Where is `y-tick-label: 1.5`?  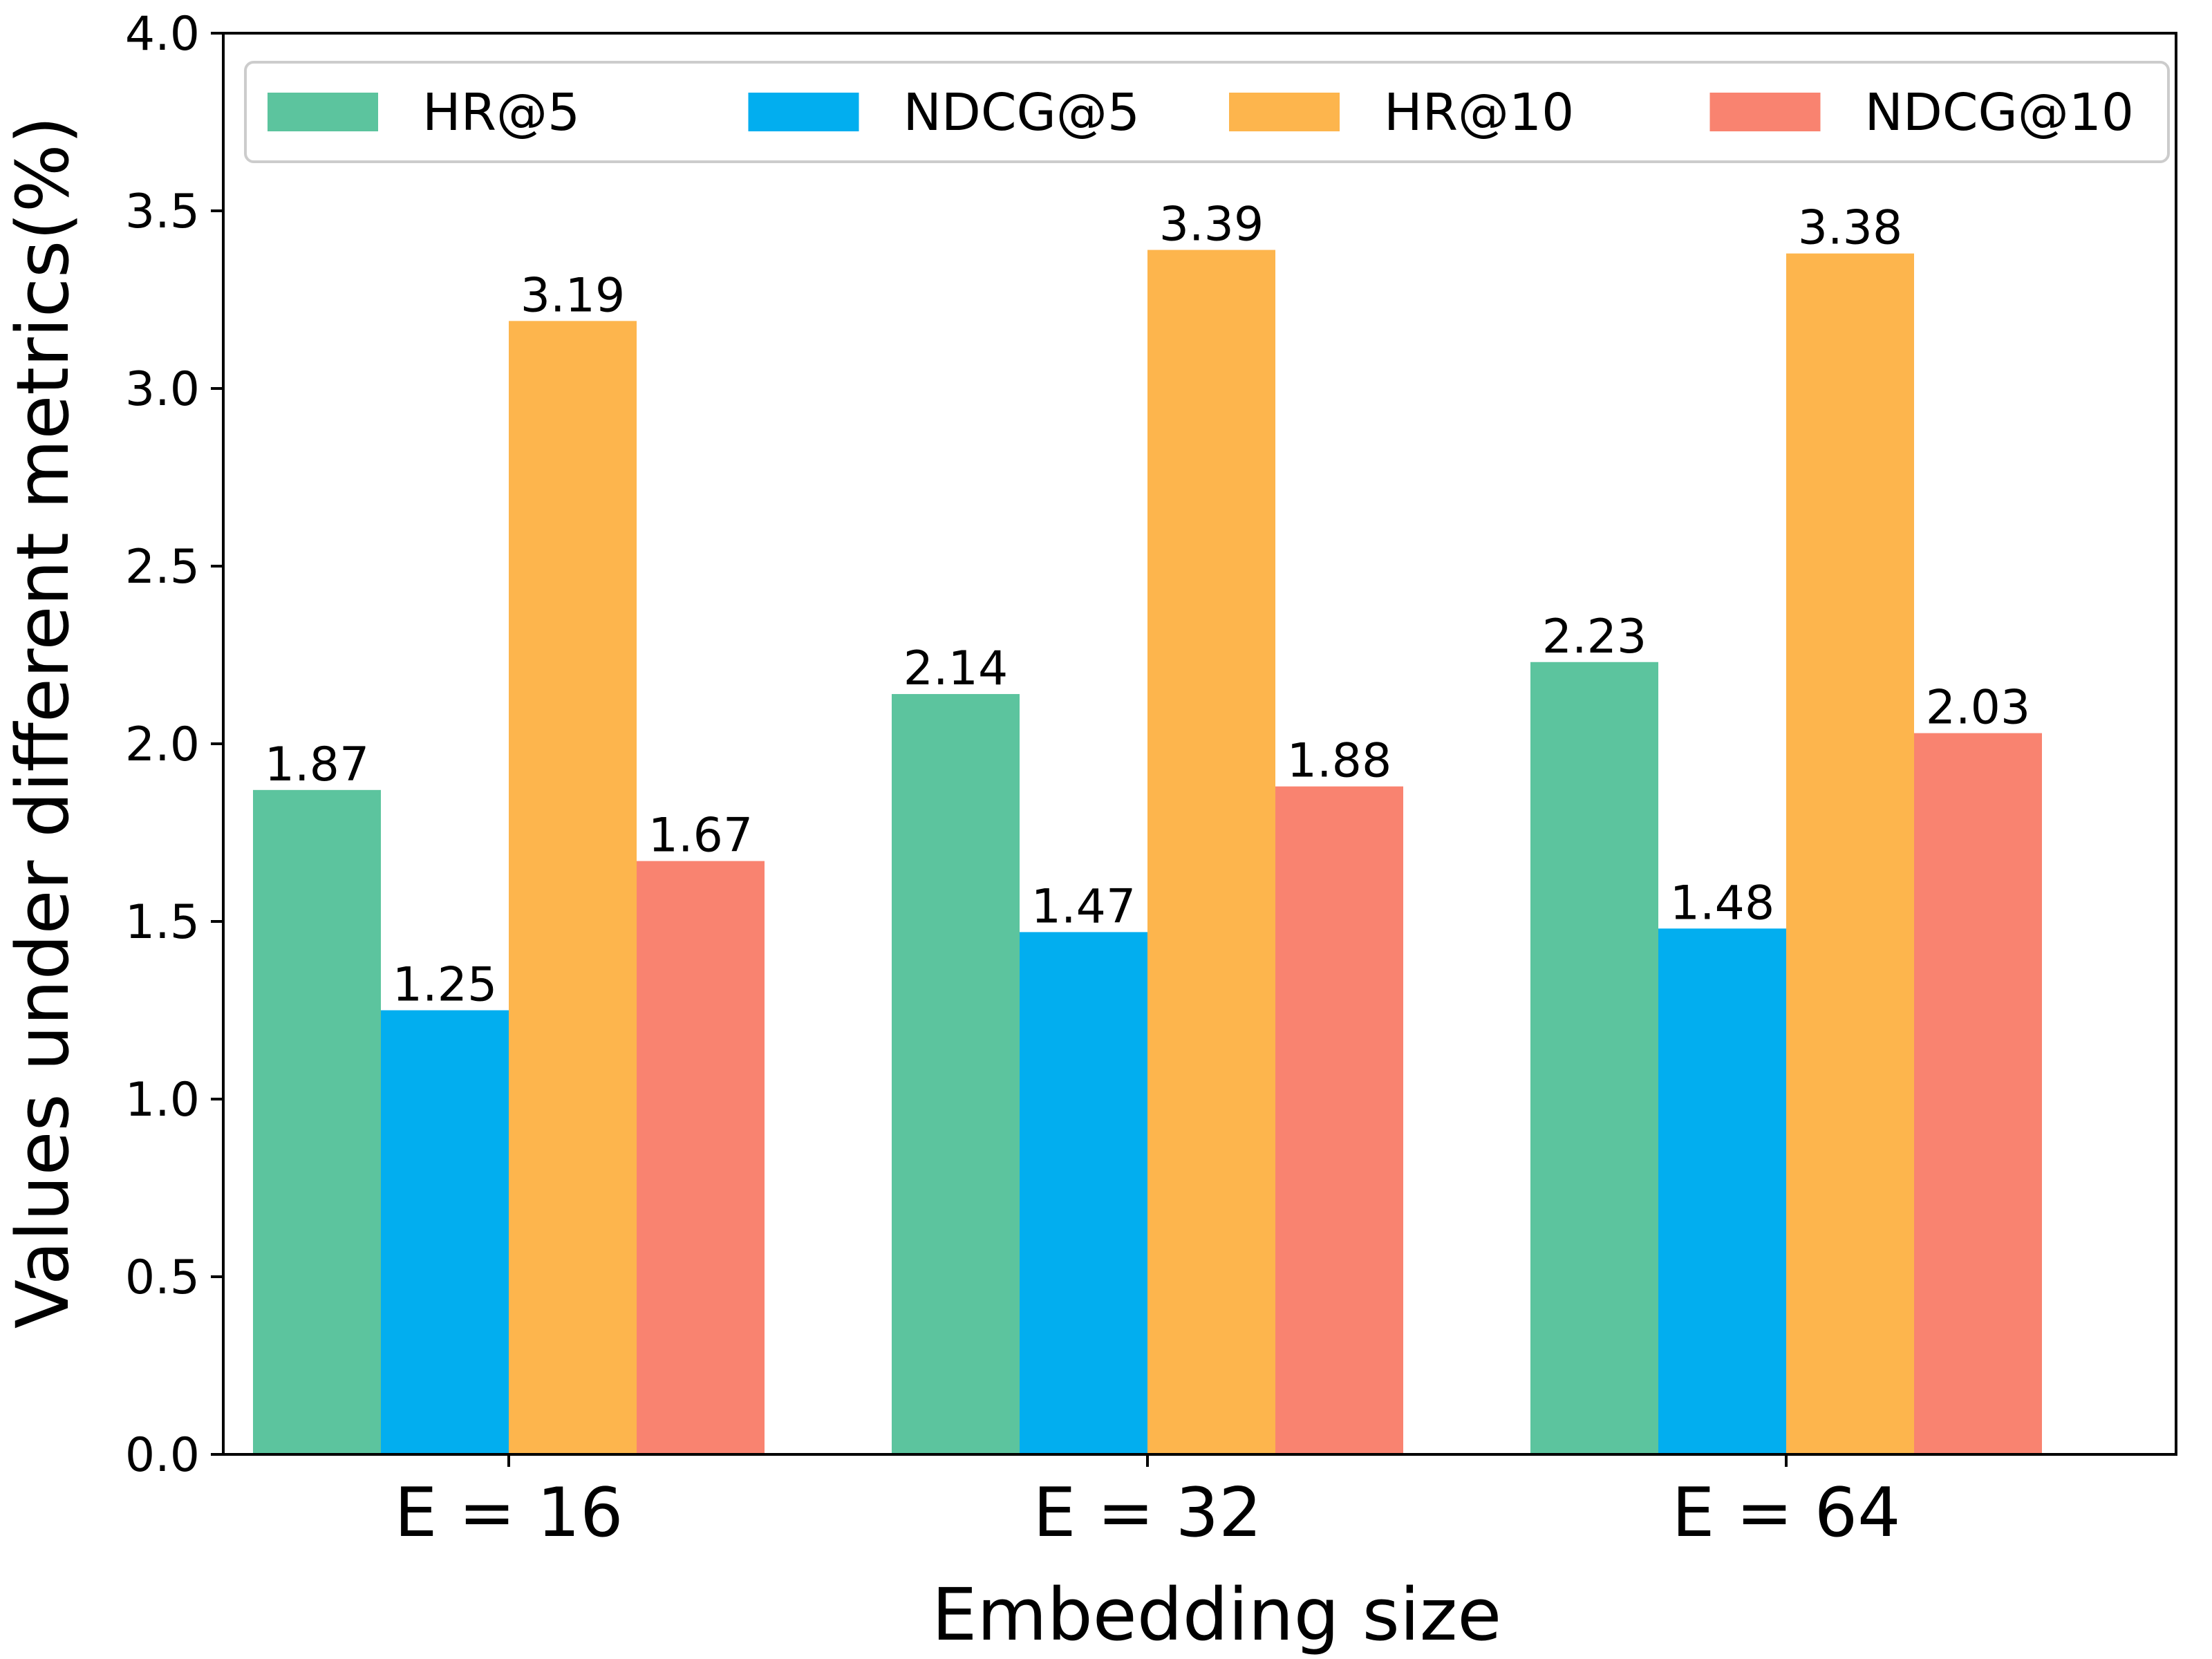 y-tick-label: 1.5 is located at coordinates (162, 922).